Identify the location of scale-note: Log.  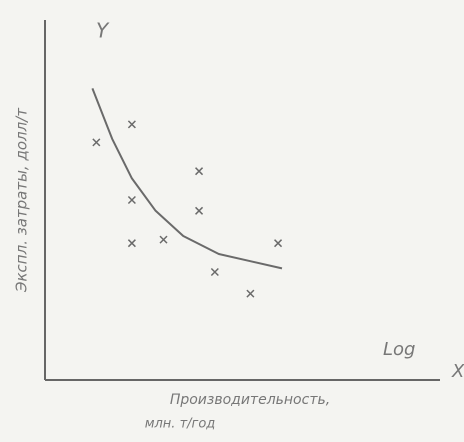
(399, 349).